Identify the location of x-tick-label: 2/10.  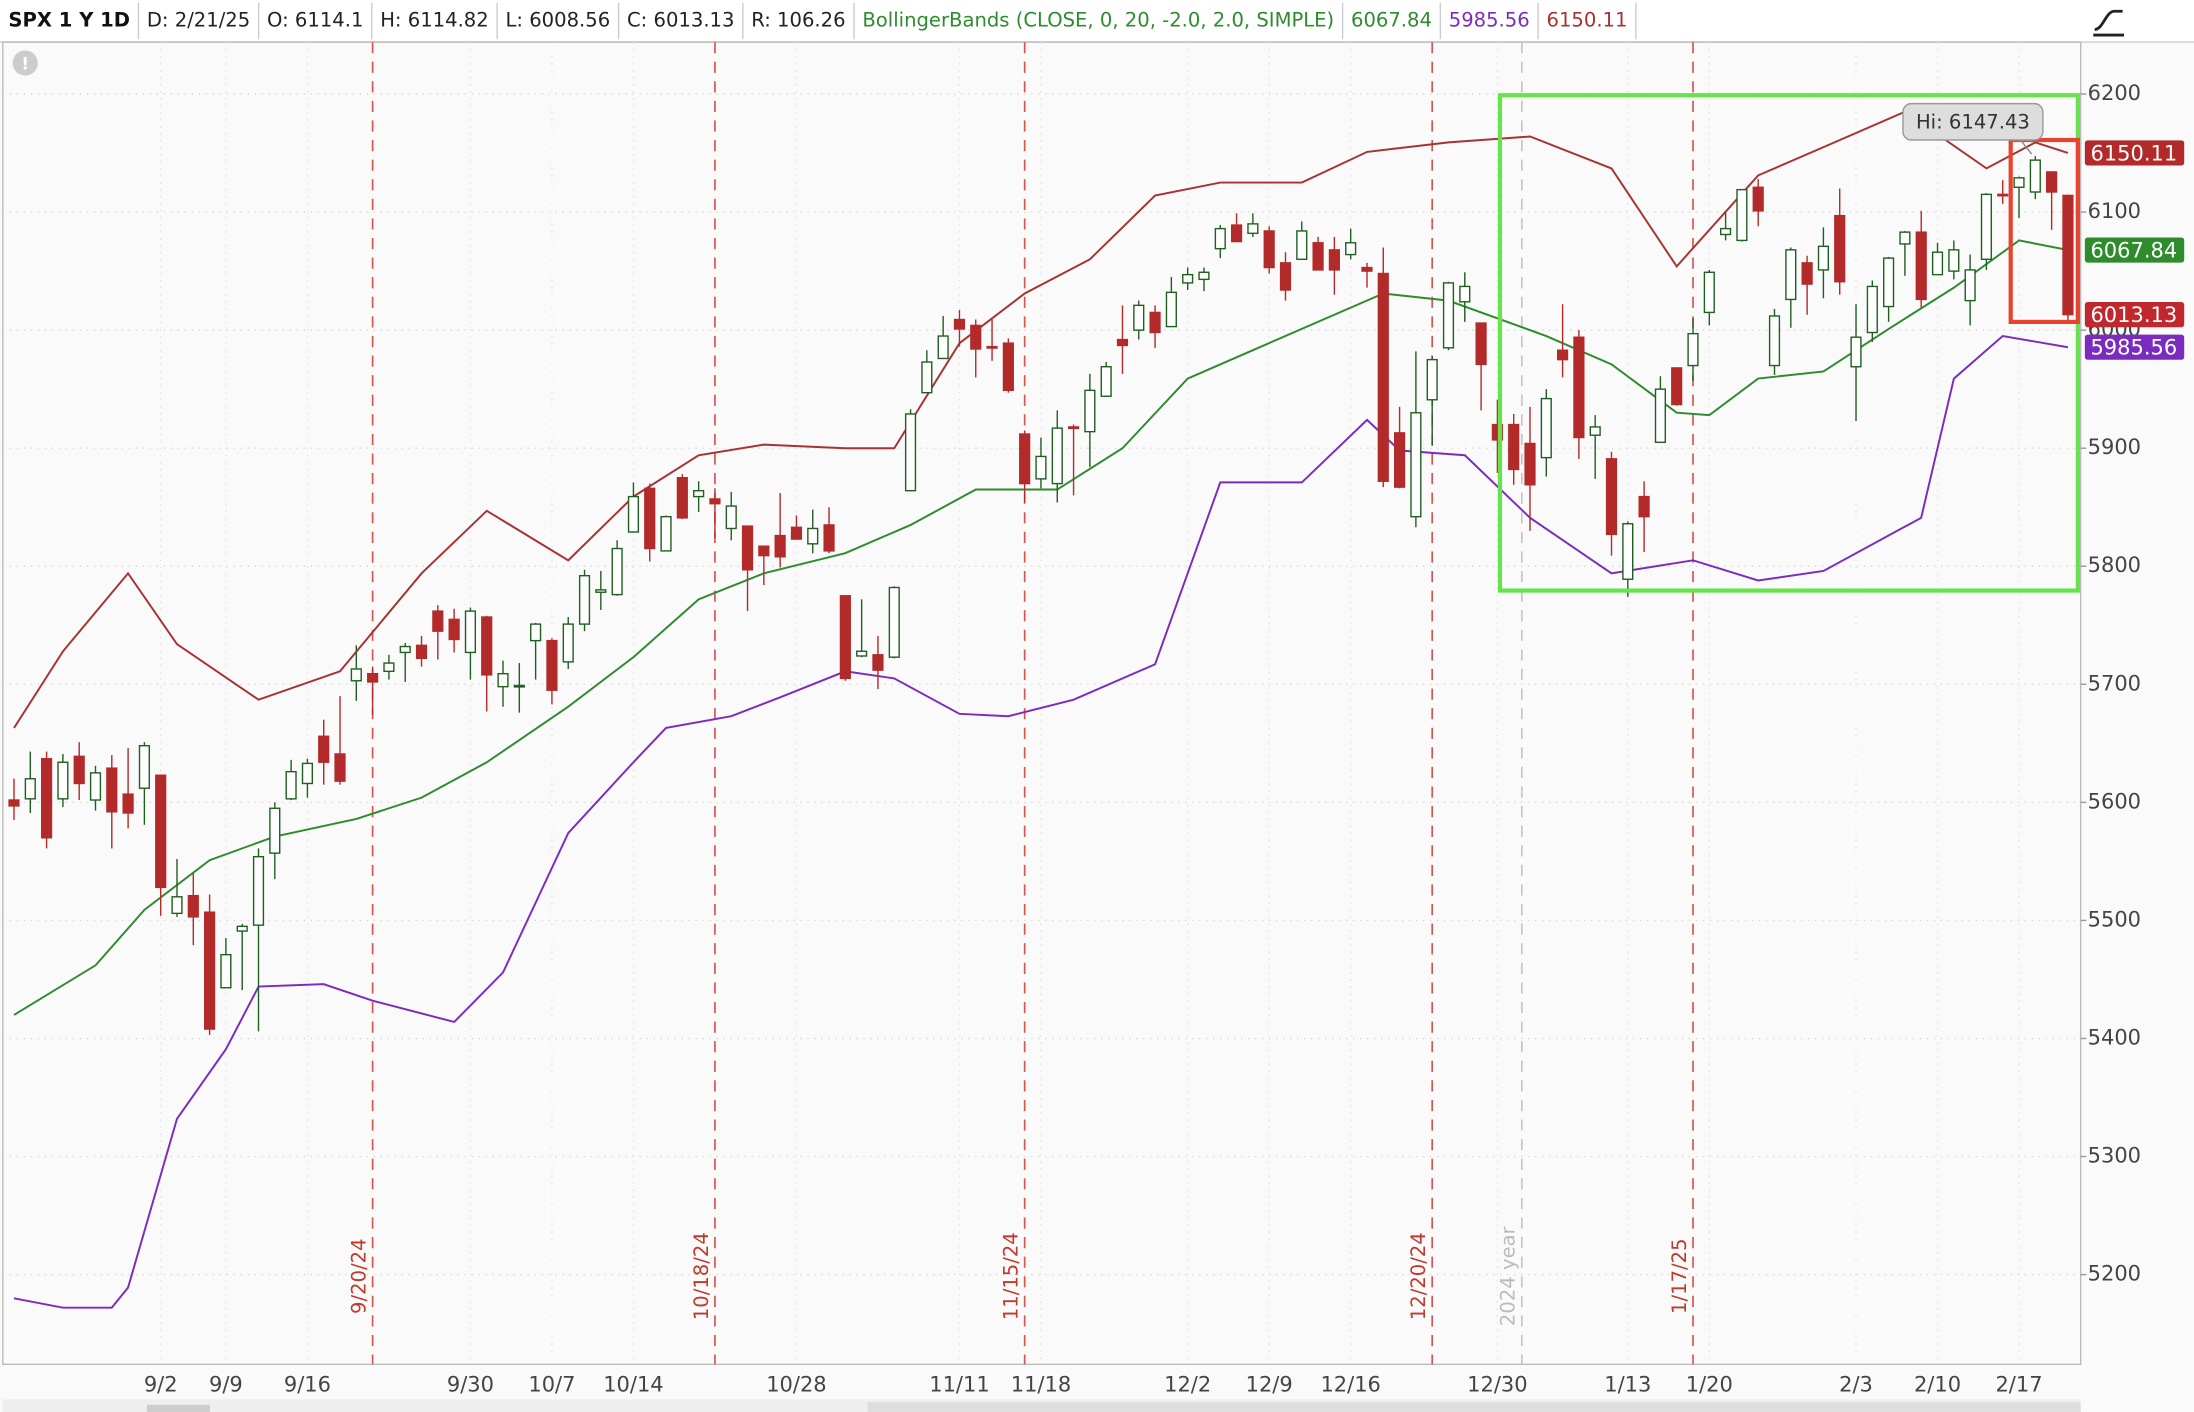
(1937, 1384).